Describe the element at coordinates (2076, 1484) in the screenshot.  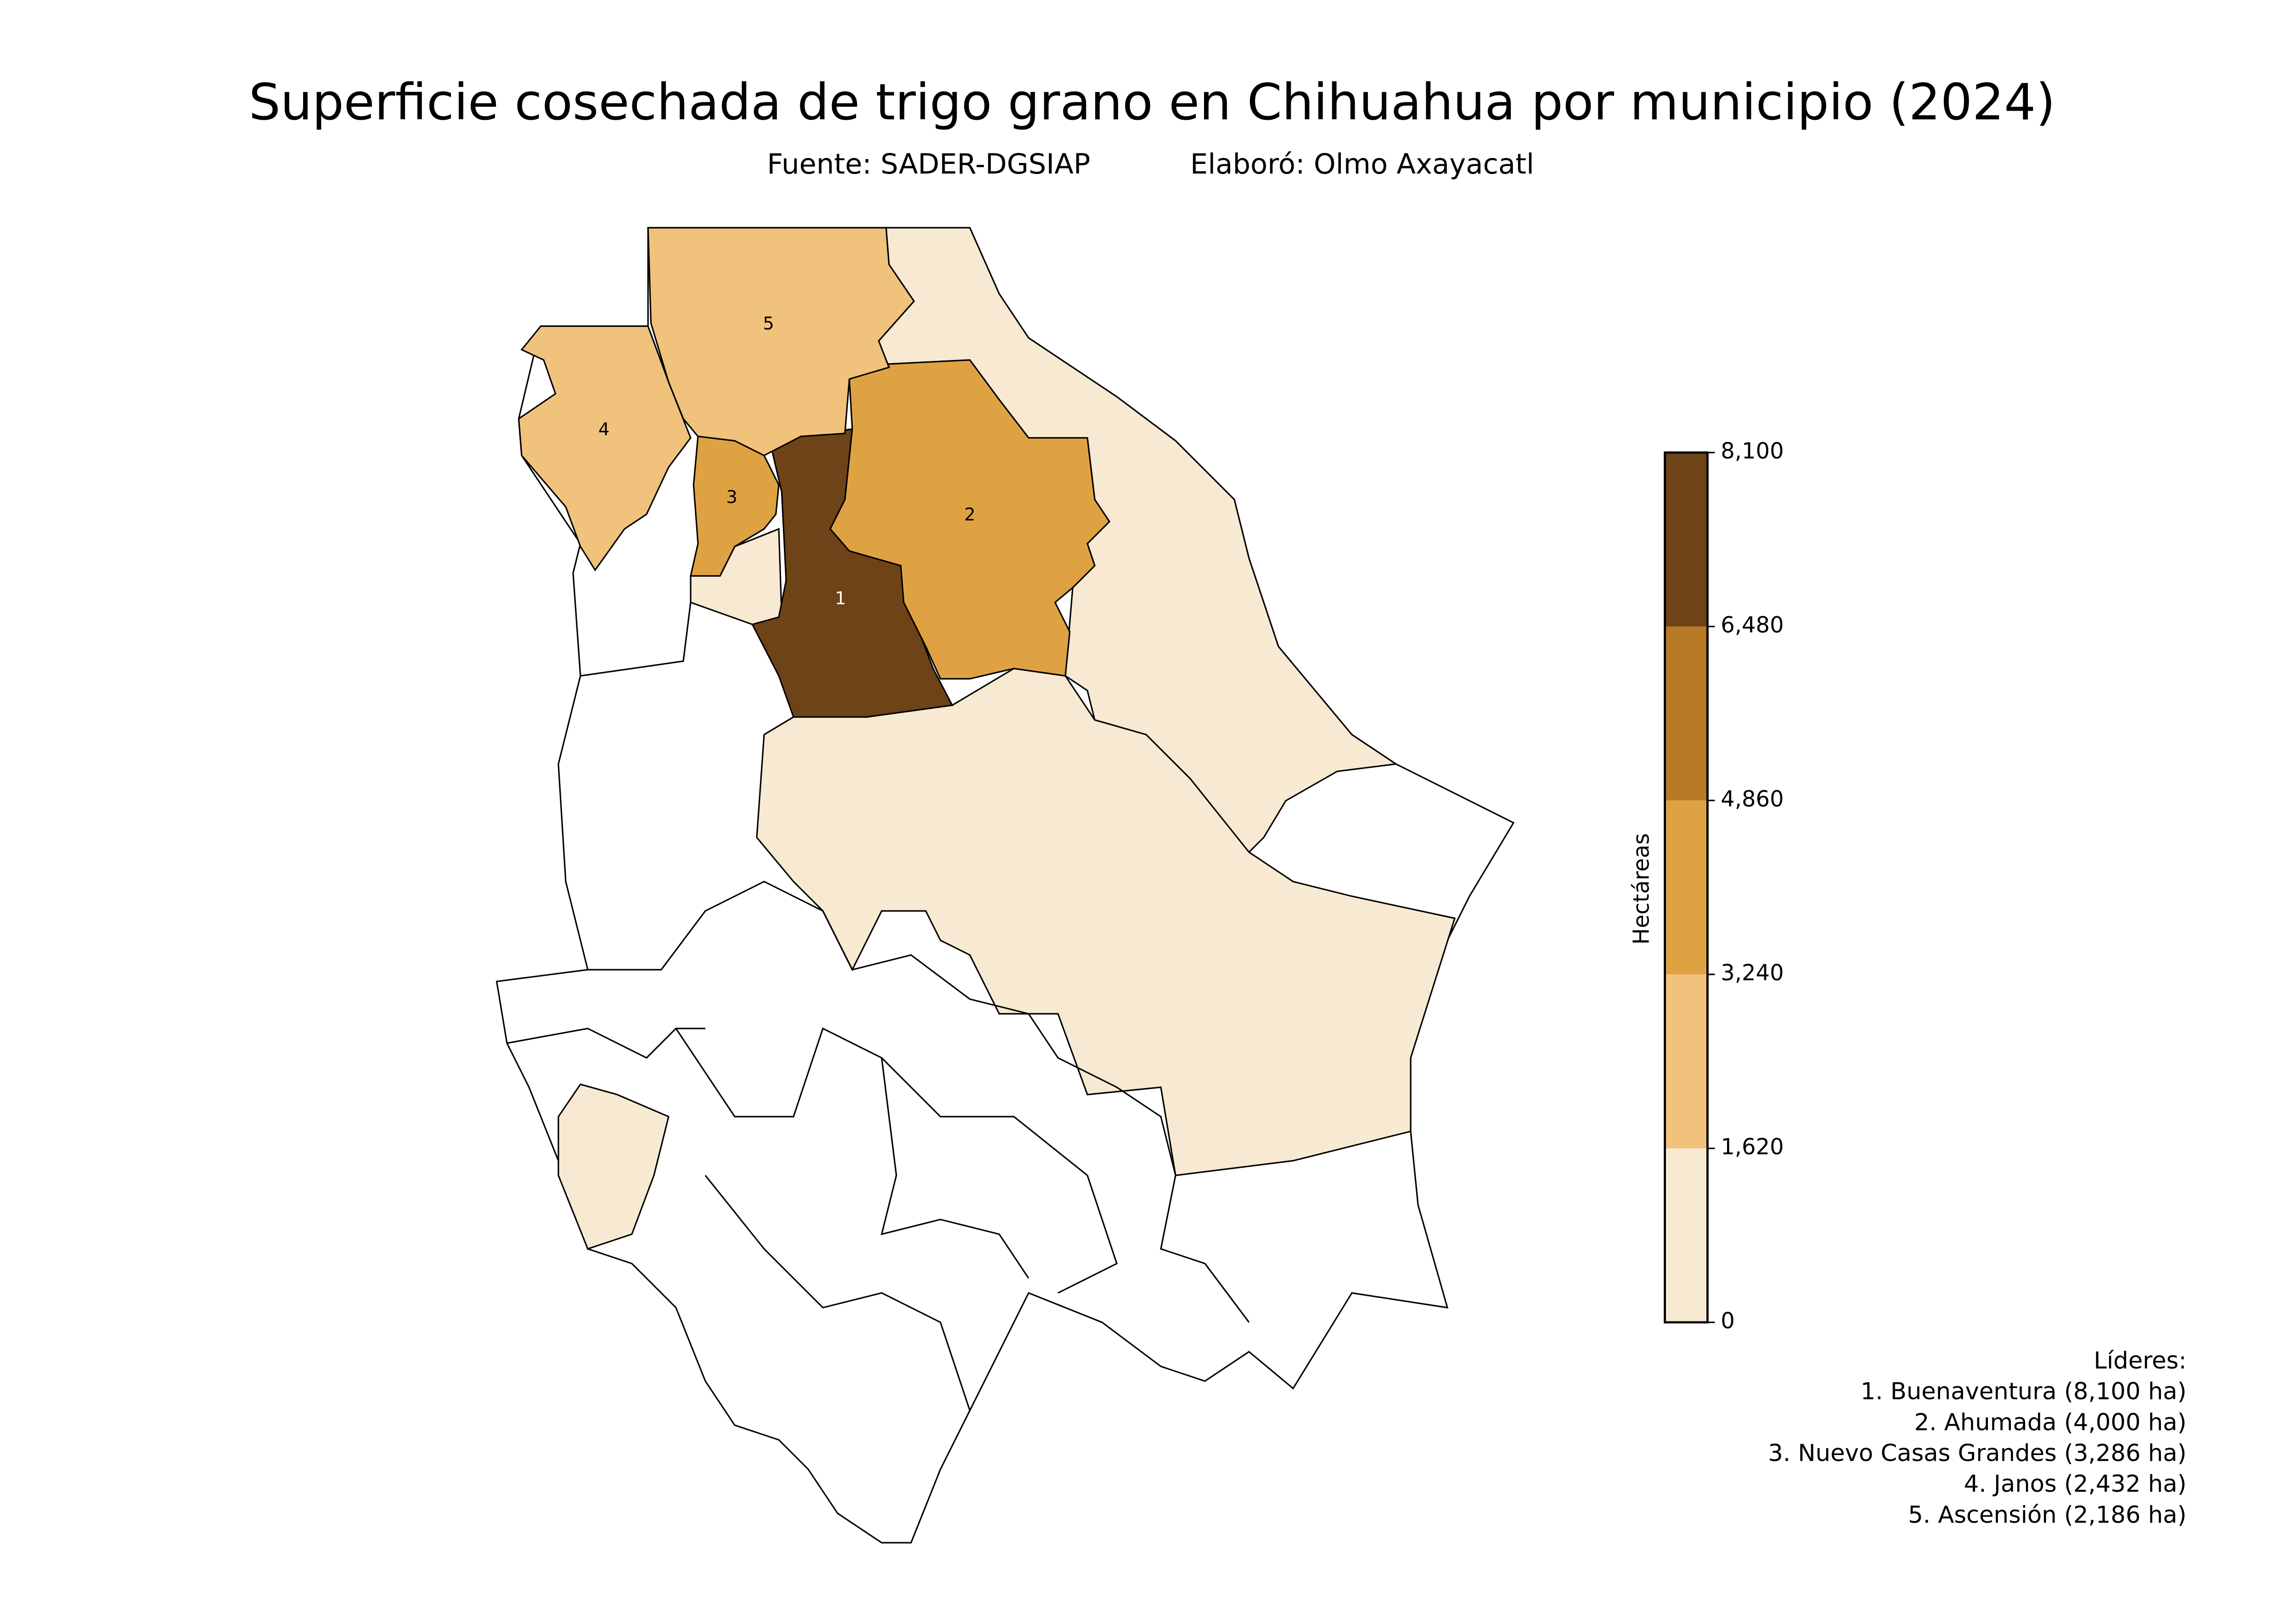
I see `leader-entry: 4. Janos (2,432 ha)` at that location.